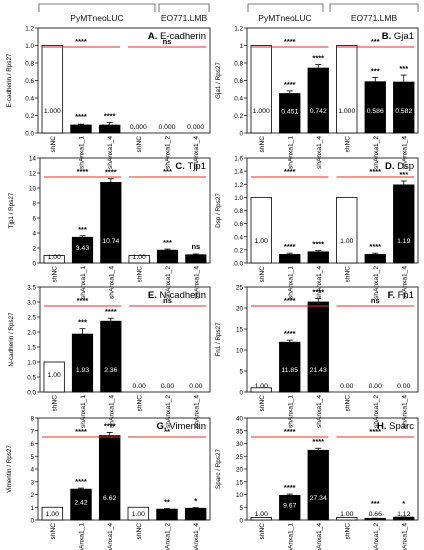 The width and height of the screenshot is (424, 550). I want to click on comparison-significance: ***, so click(375, 41).